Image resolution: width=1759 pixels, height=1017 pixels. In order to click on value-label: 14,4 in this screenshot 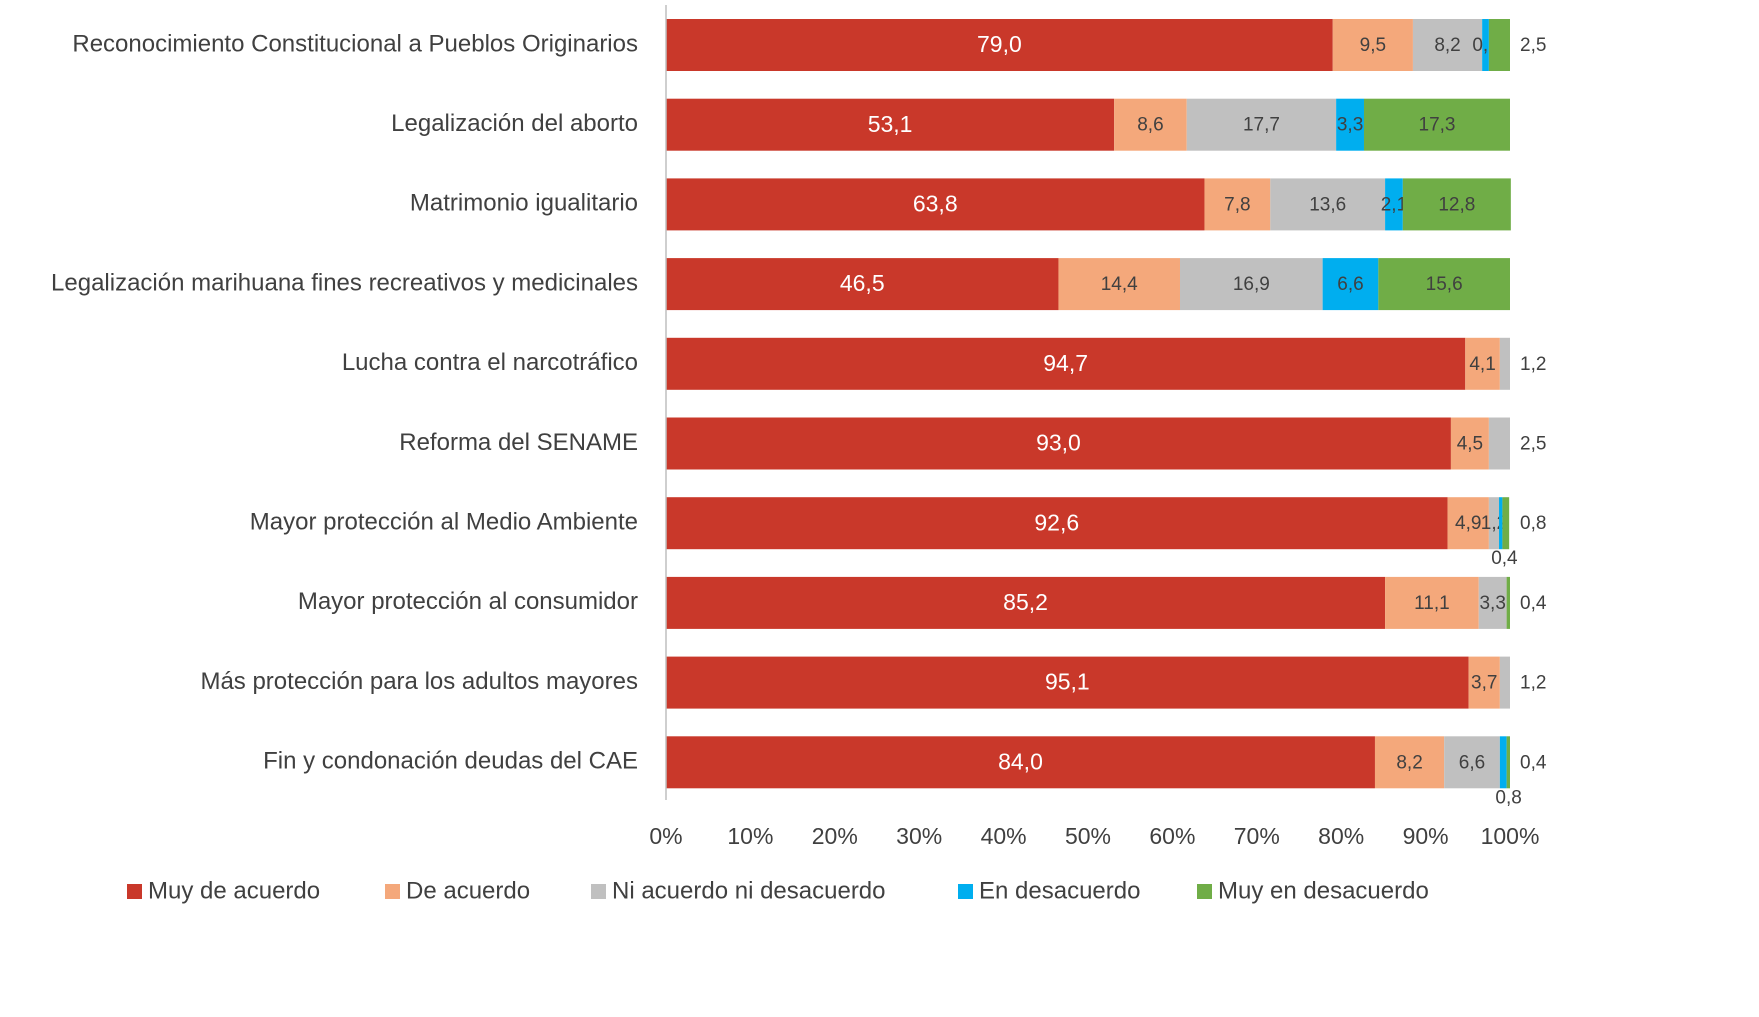, I will do `click(1119, 284)`.